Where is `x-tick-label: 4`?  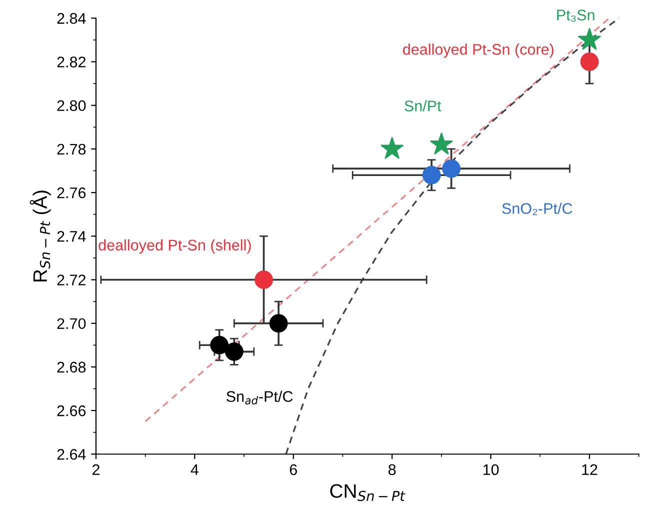 x-tick-label: 4 is located at coordinates (194, 469).